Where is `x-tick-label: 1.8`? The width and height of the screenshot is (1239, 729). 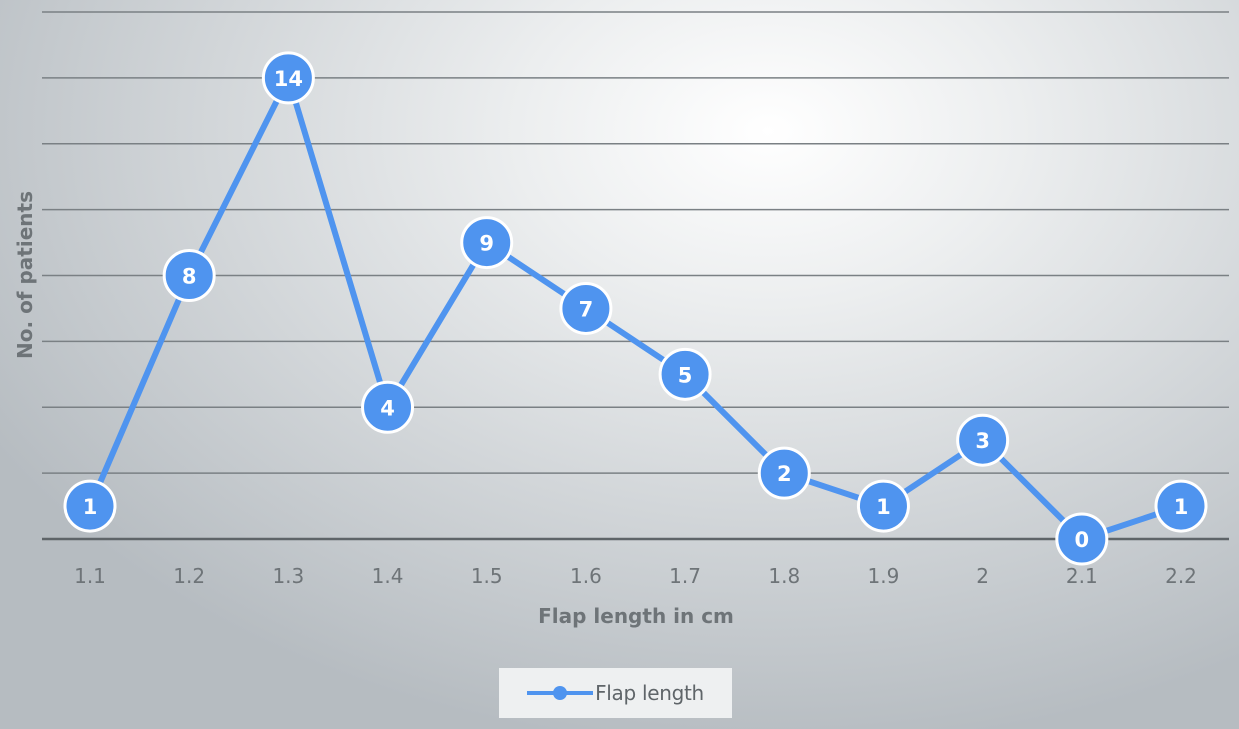
x-tick-label: 1.8 is located at coordinates (784, 576).